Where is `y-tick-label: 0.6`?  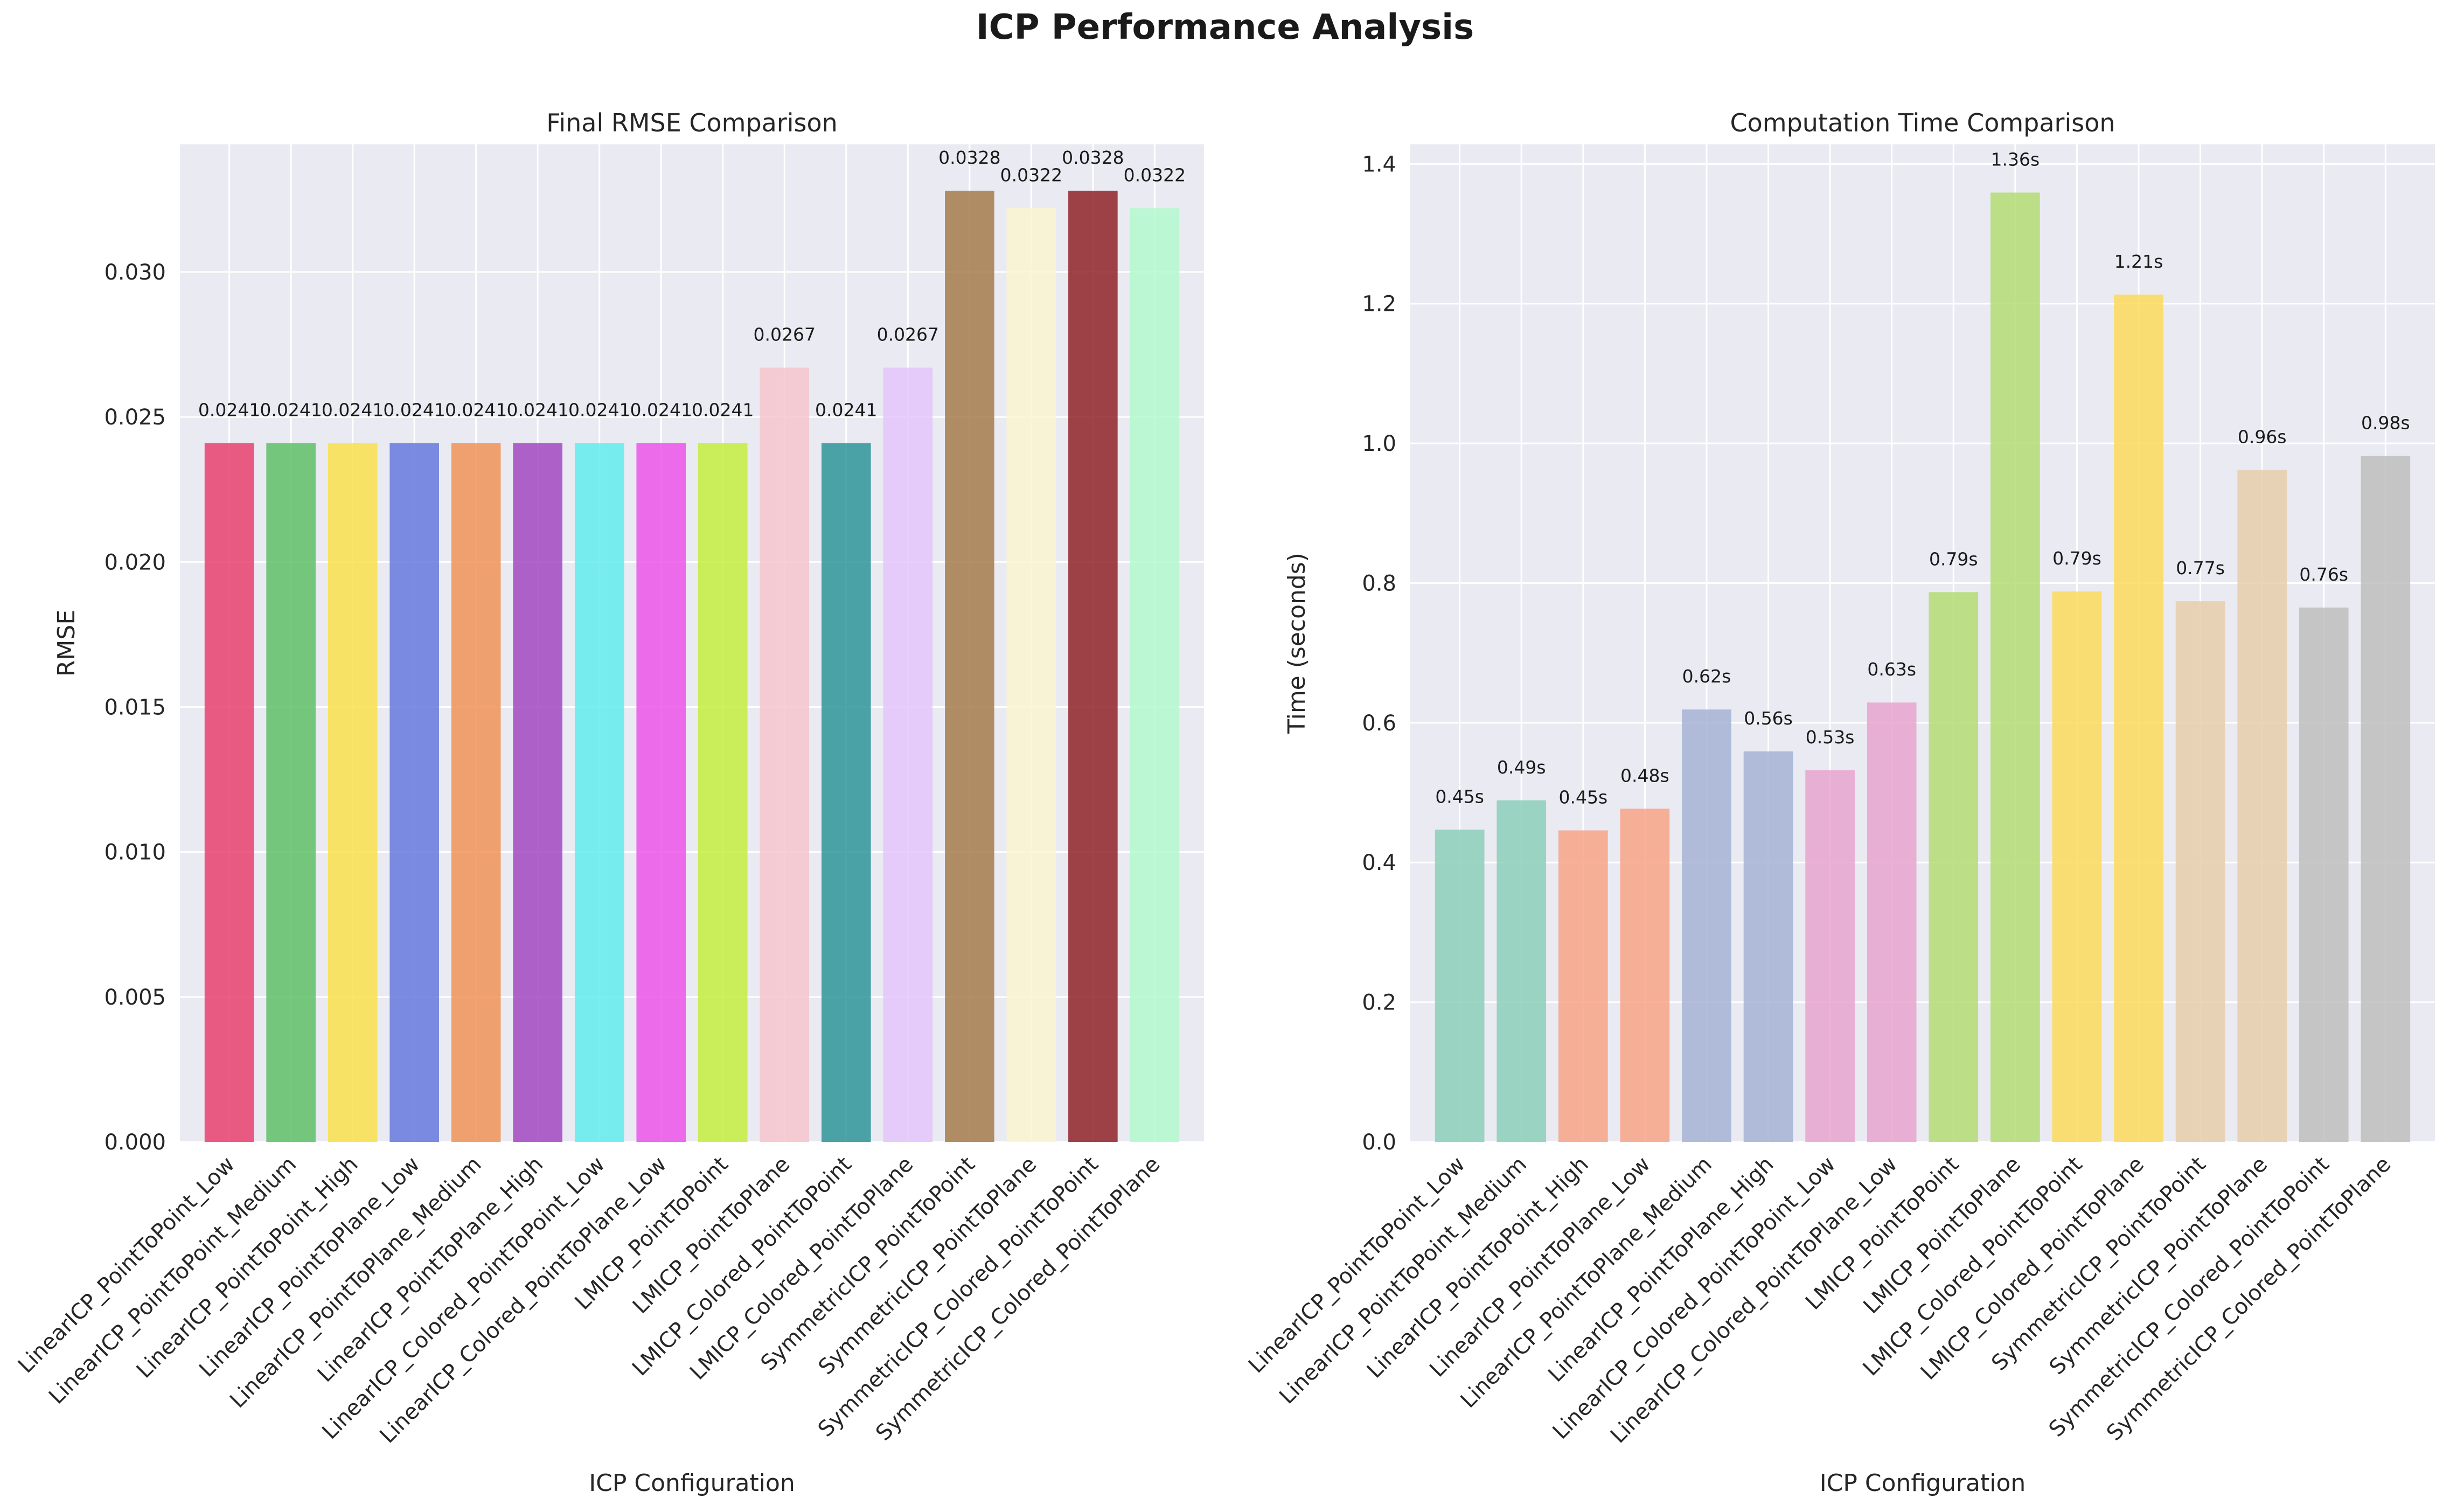 y-tick-label: 0.6 is located at coordinates (1379, 723).